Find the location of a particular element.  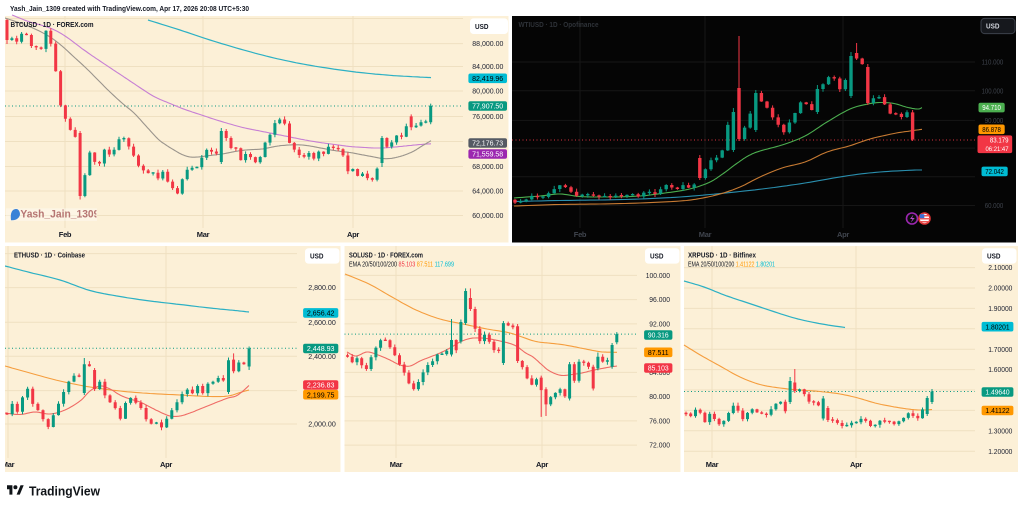

svg-text: 77,907.50 is located at coordinates (487, 106).